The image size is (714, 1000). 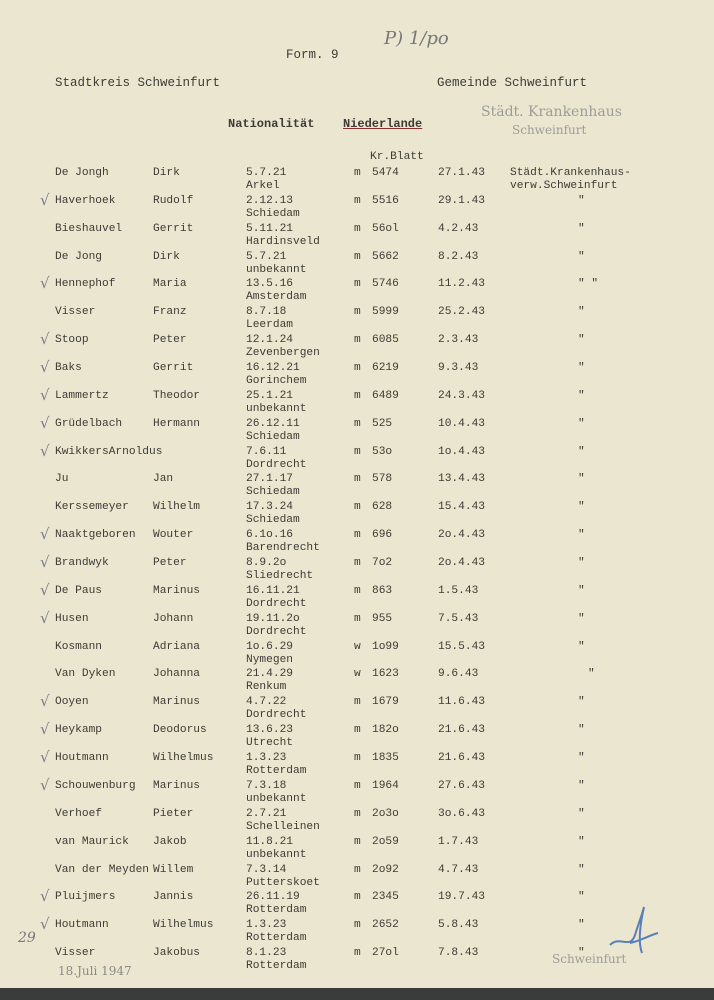 I want to click on cell-surname: Ju, so click(x=62, y=479).